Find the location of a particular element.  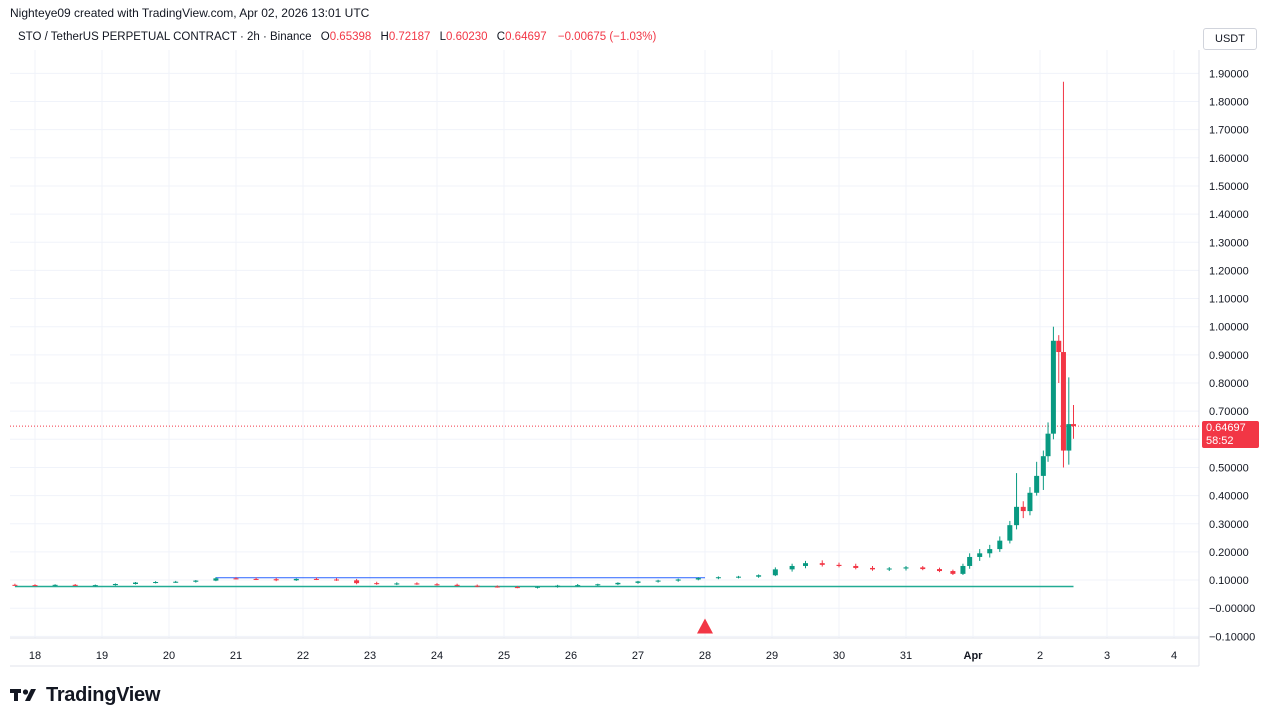

signal-triangle-icon is located at coordinates (705, 626).